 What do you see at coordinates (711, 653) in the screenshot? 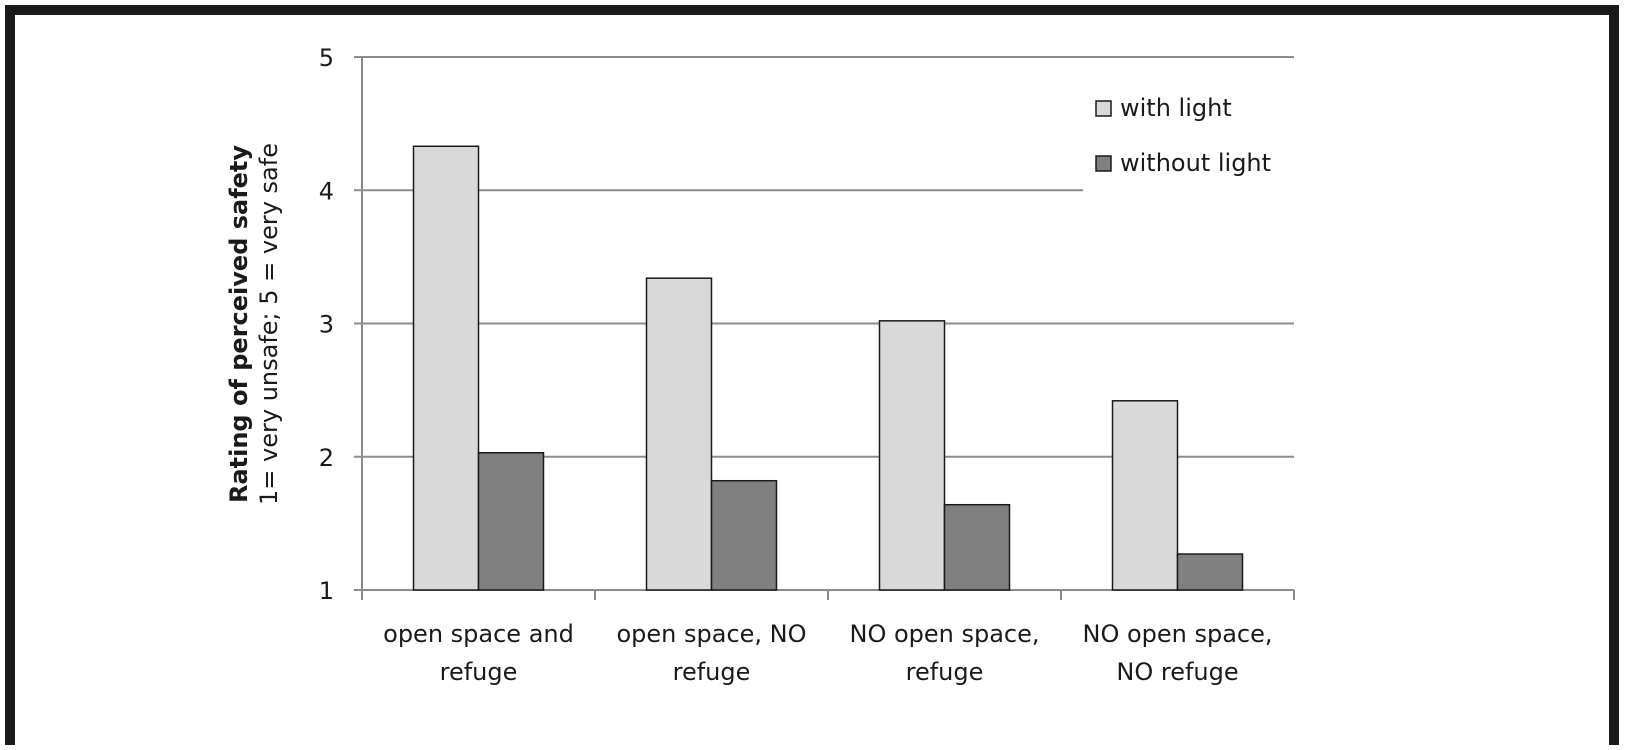
I see `category-label-1: open space, NO refuge` at bounding box center [711, 653].